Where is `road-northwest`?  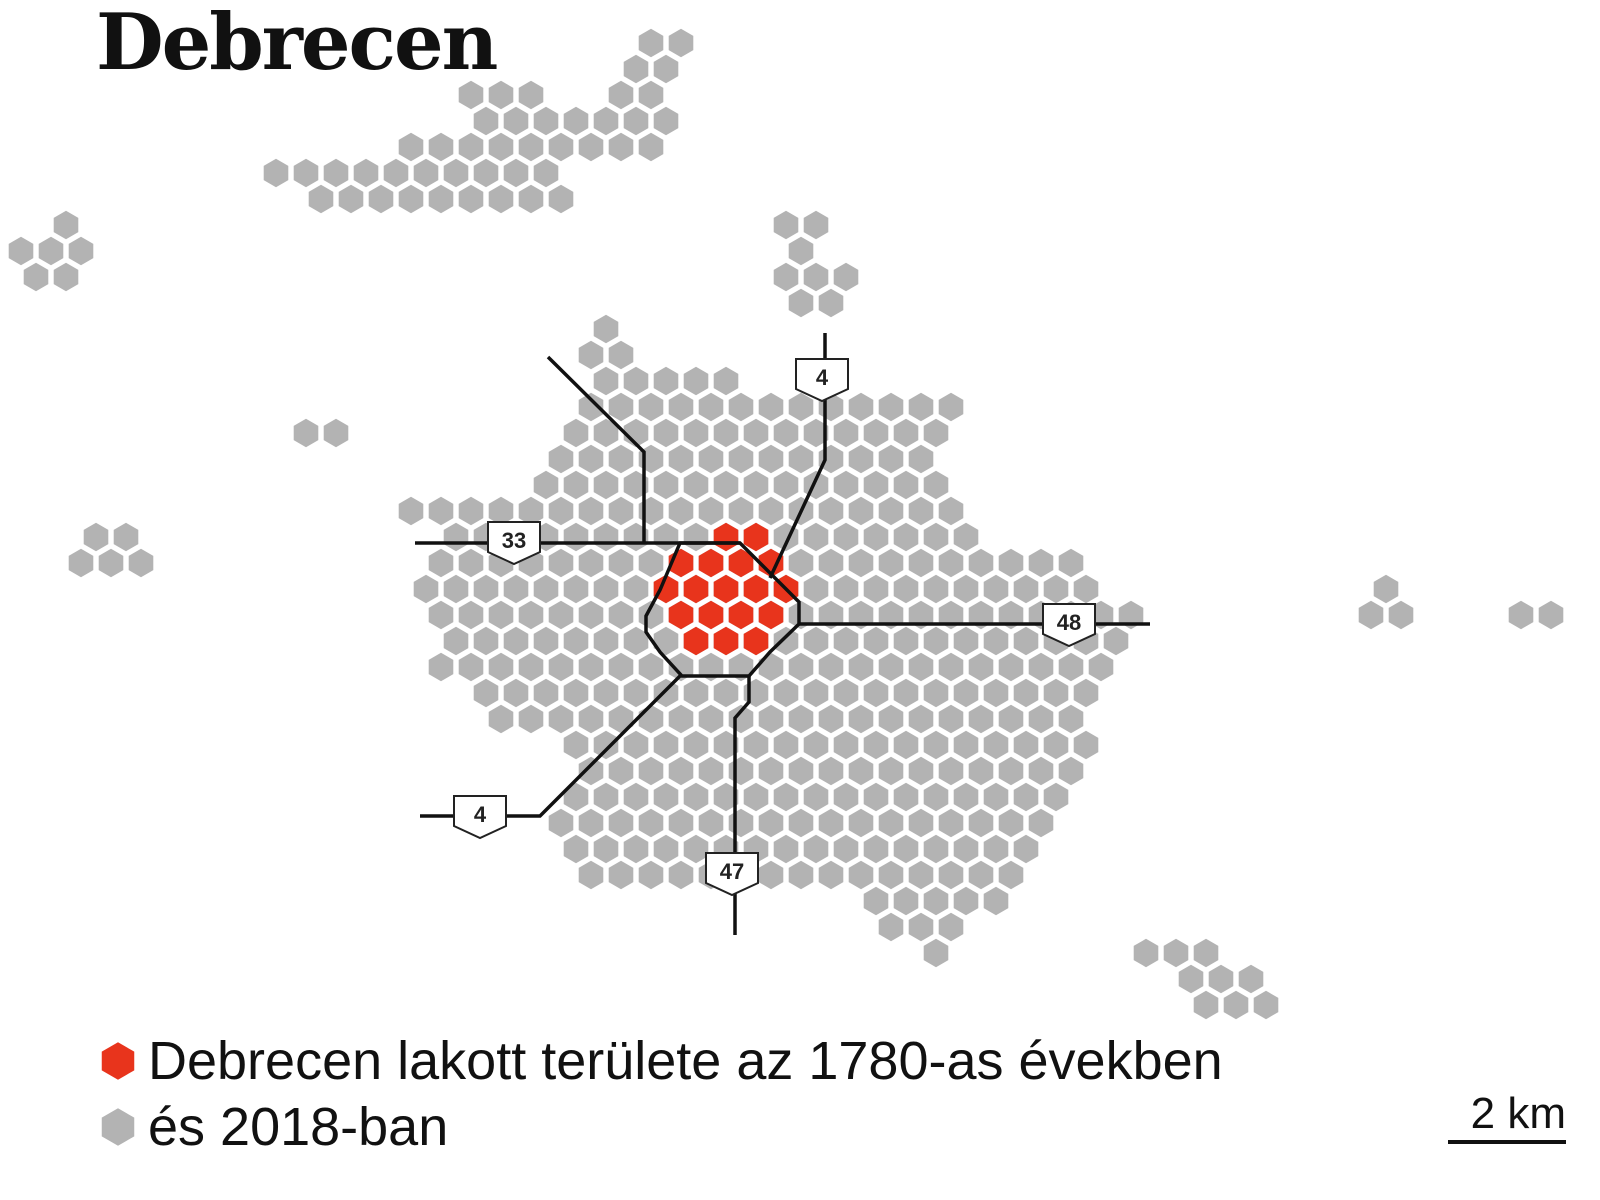 road-northwest is located at coordinates (596, 449).